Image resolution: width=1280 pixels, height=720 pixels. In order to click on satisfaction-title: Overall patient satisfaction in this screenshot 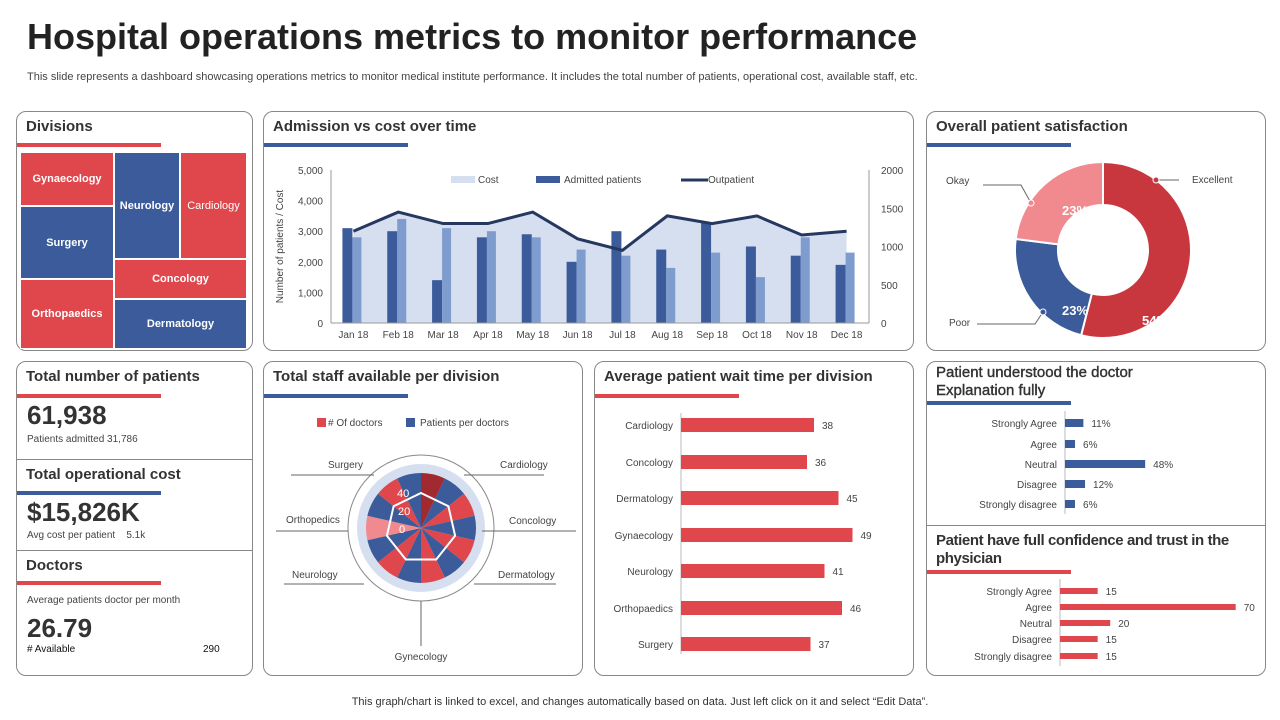, I will do `click(1032, 126)`.